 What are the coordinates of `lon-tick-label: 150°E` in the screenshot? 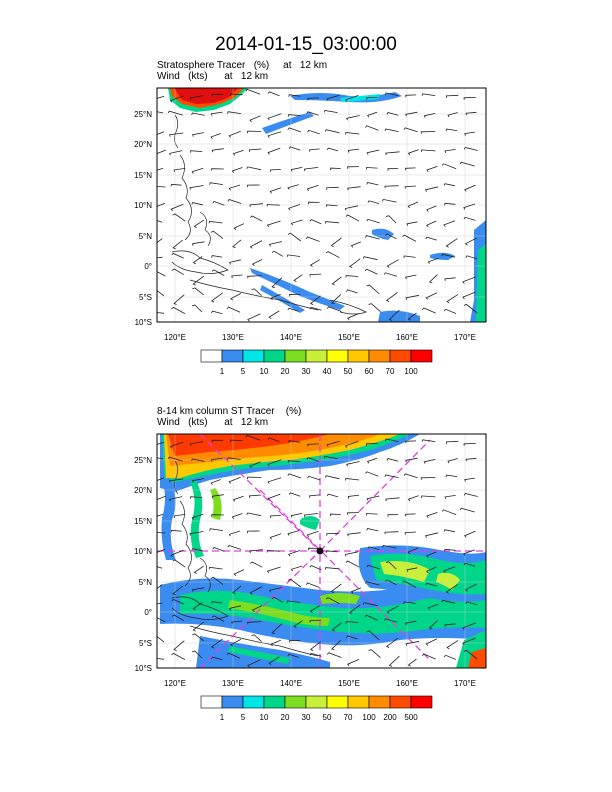 It's located at (349, 337).